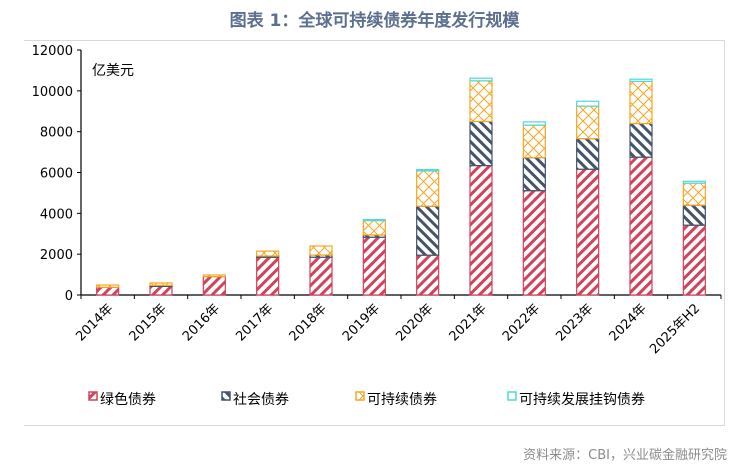 Image resolution: width=749 pixels, height=467 pixels. What do you see at coordinates (261, 400) in the screenshot?
I see `legend-label: 社会债券` at bounding box center [261, 400].